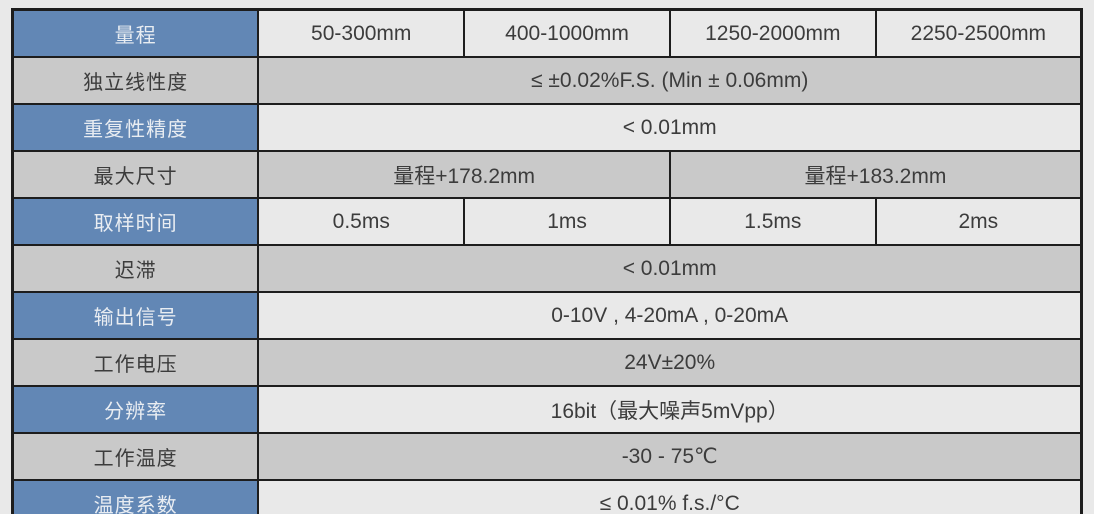 The height and width of the screenshot is (514, 1094). What do you see at coordinates (670, 315) in the screenshot?
I see `value-cell-output-signal-0: 0-10V , 4-20mA , 0-20mA` at bounding box center [670, 315].